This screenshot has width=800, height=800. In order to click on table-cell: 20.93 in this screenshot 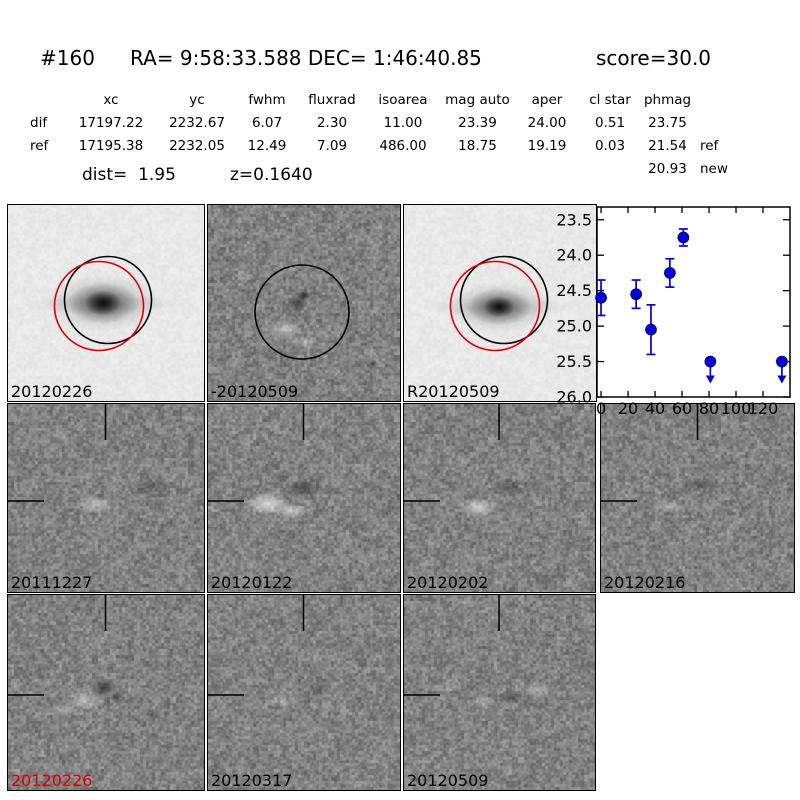, I will do `click(667, 169)`.